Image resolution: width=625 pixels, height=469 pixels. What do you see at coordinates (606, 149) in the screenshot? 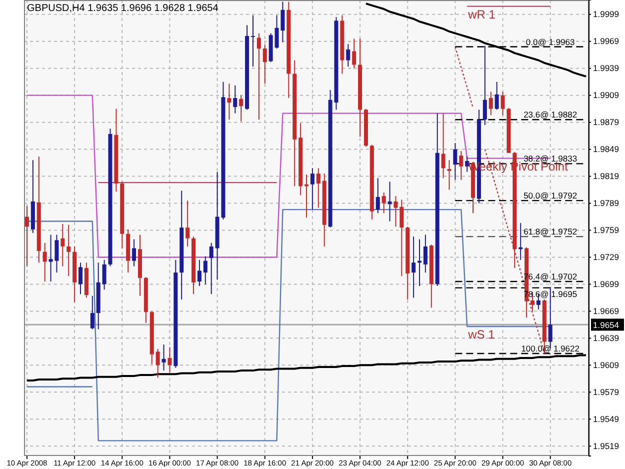
I see `y-tick-label: 1.9849` at bounding box center [606, 149].